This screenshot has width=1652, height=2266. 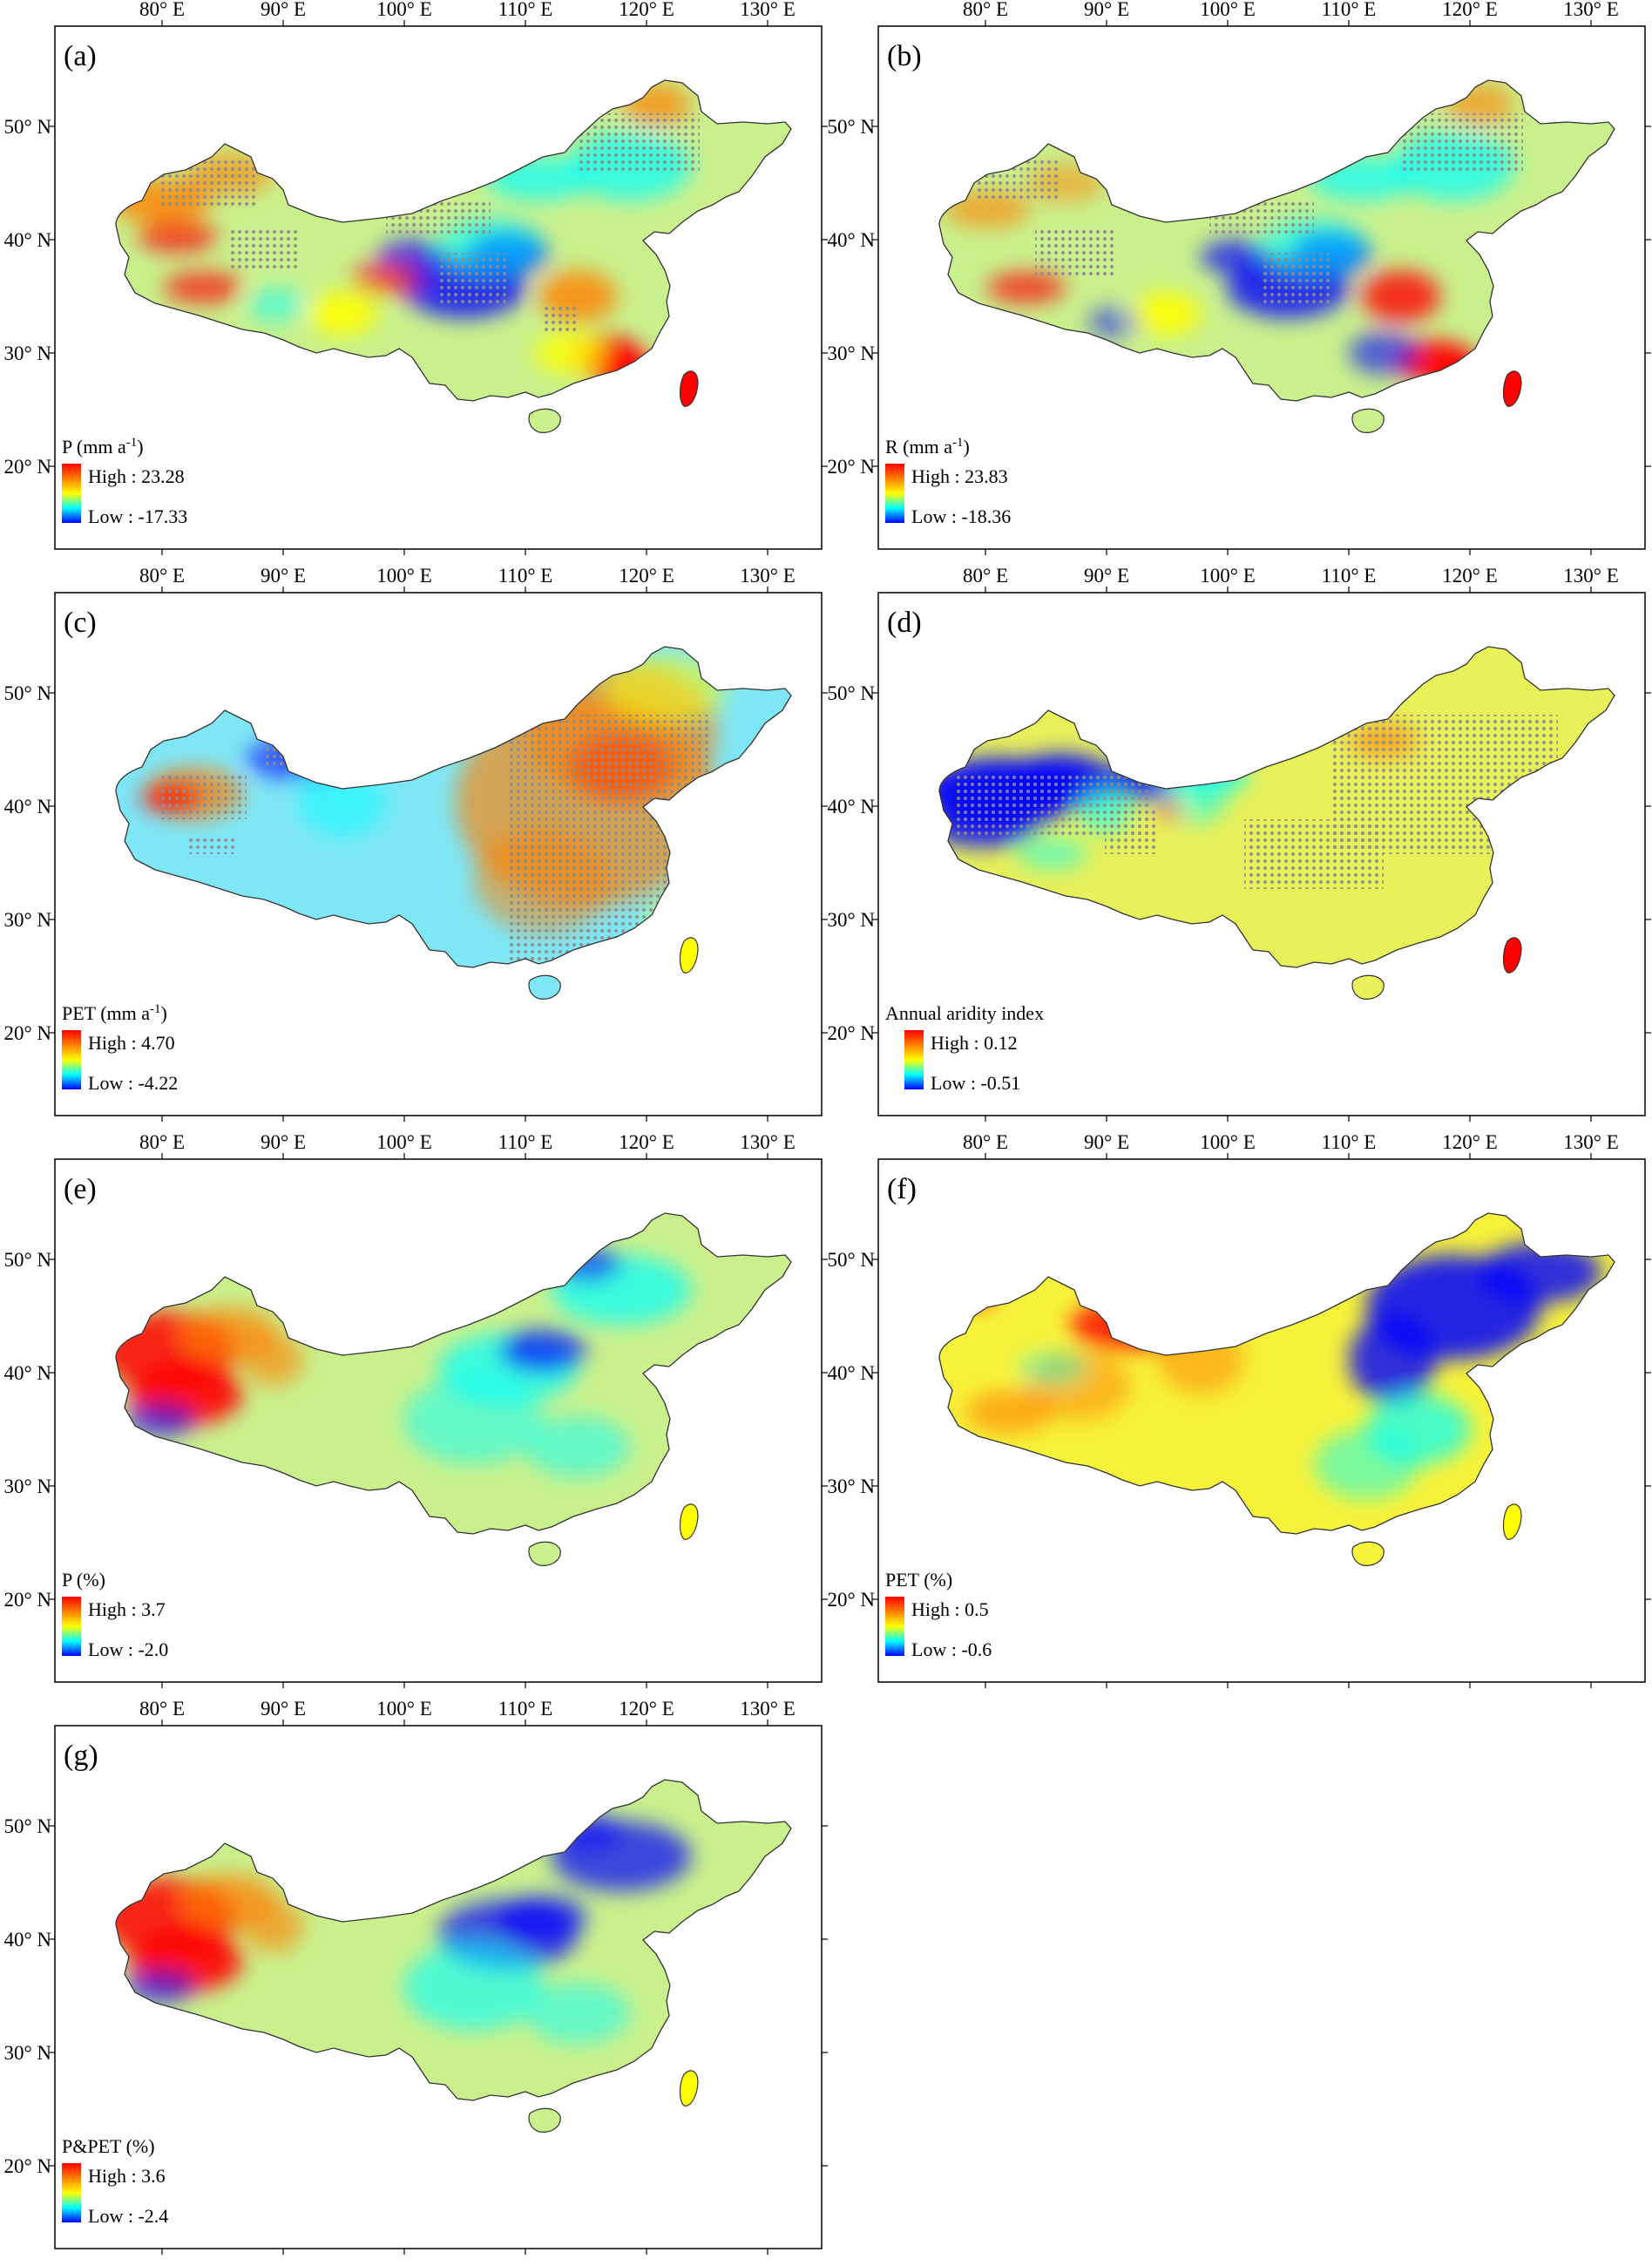 I want to click on panel-letter: (d), so click(x=904, y=623).